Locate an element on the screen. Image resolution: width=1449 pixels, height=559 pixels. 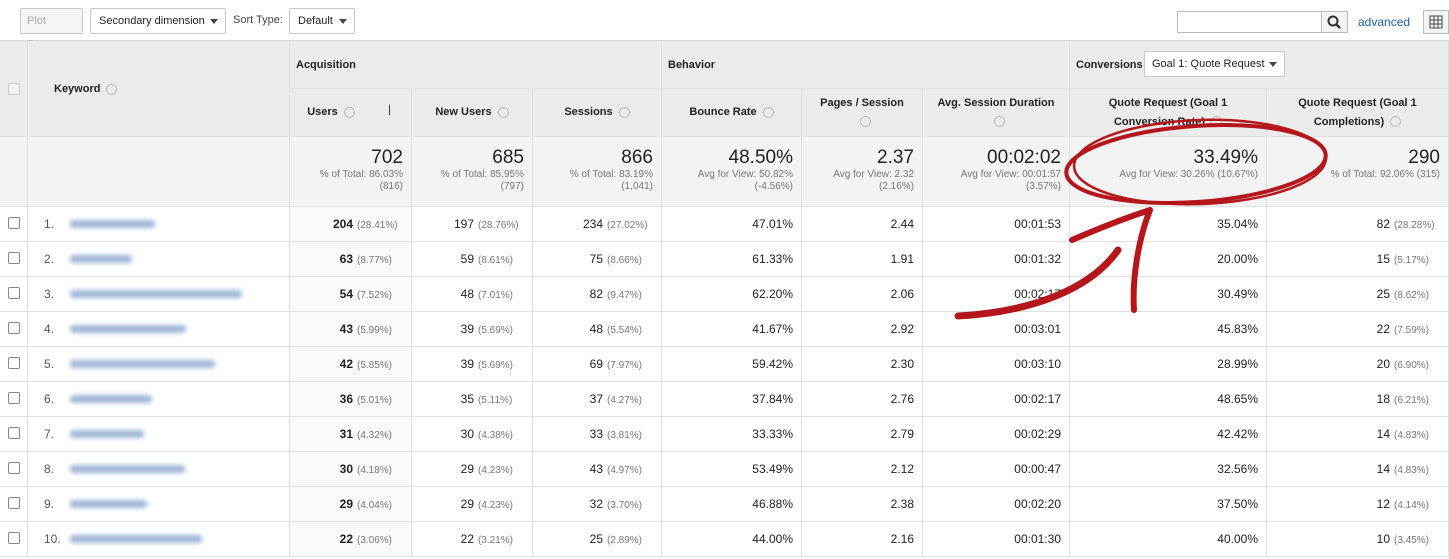
cell-value: 30 is located at coordinates (346, 469).